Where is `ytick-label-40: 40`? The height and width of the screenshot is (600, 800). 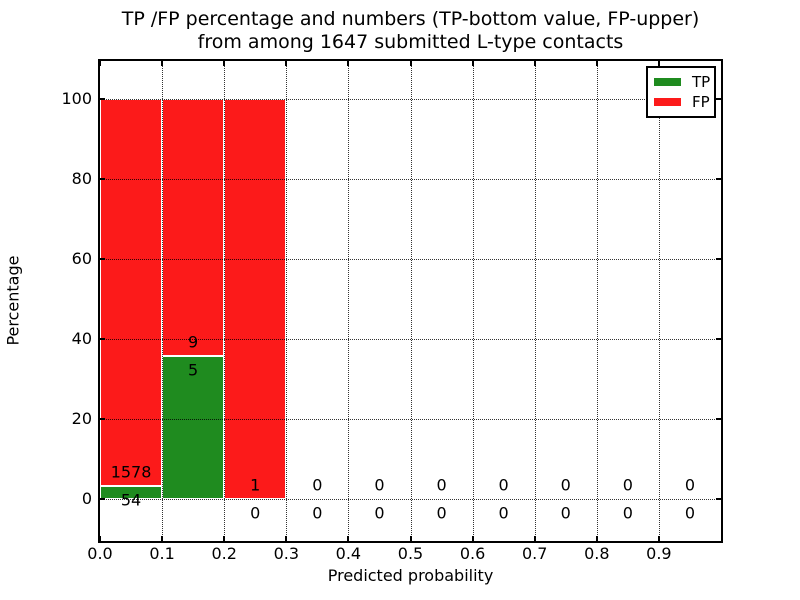
ytick-label-40: 40 is located at coordinates (81, 338).